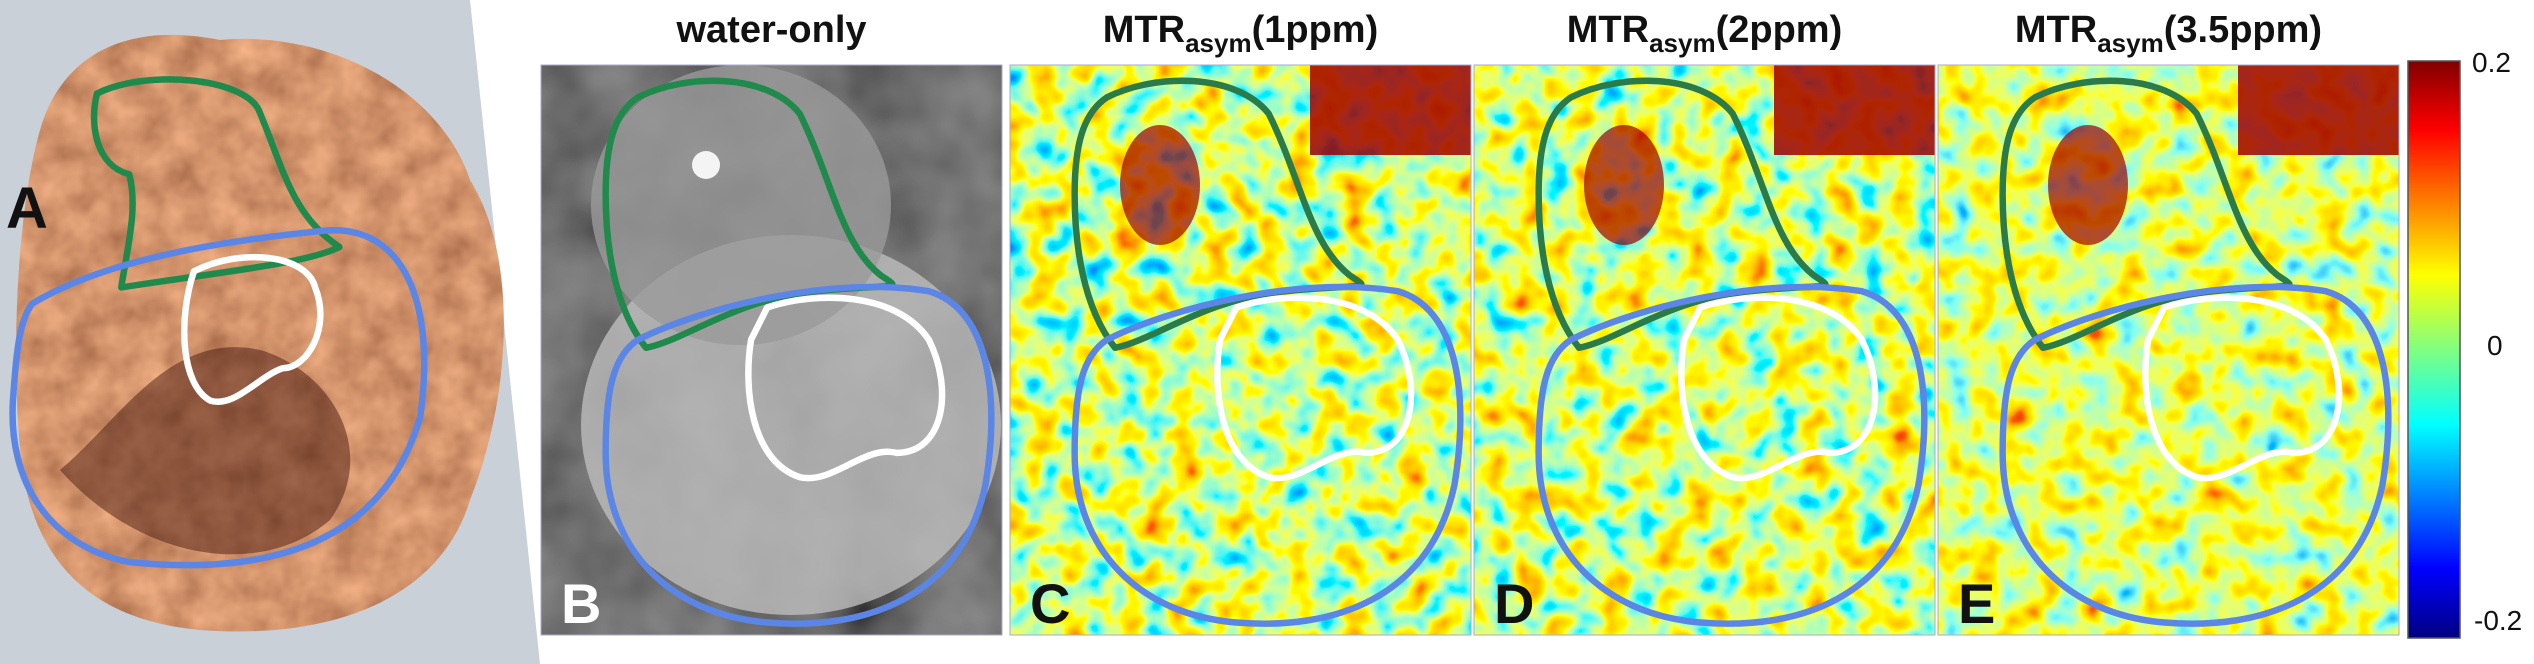 This screenshot has height=664, width=2534. Describe the element at coordinates (2434, 349) in the screenshot. I see `colorbar-gradient` at that location.